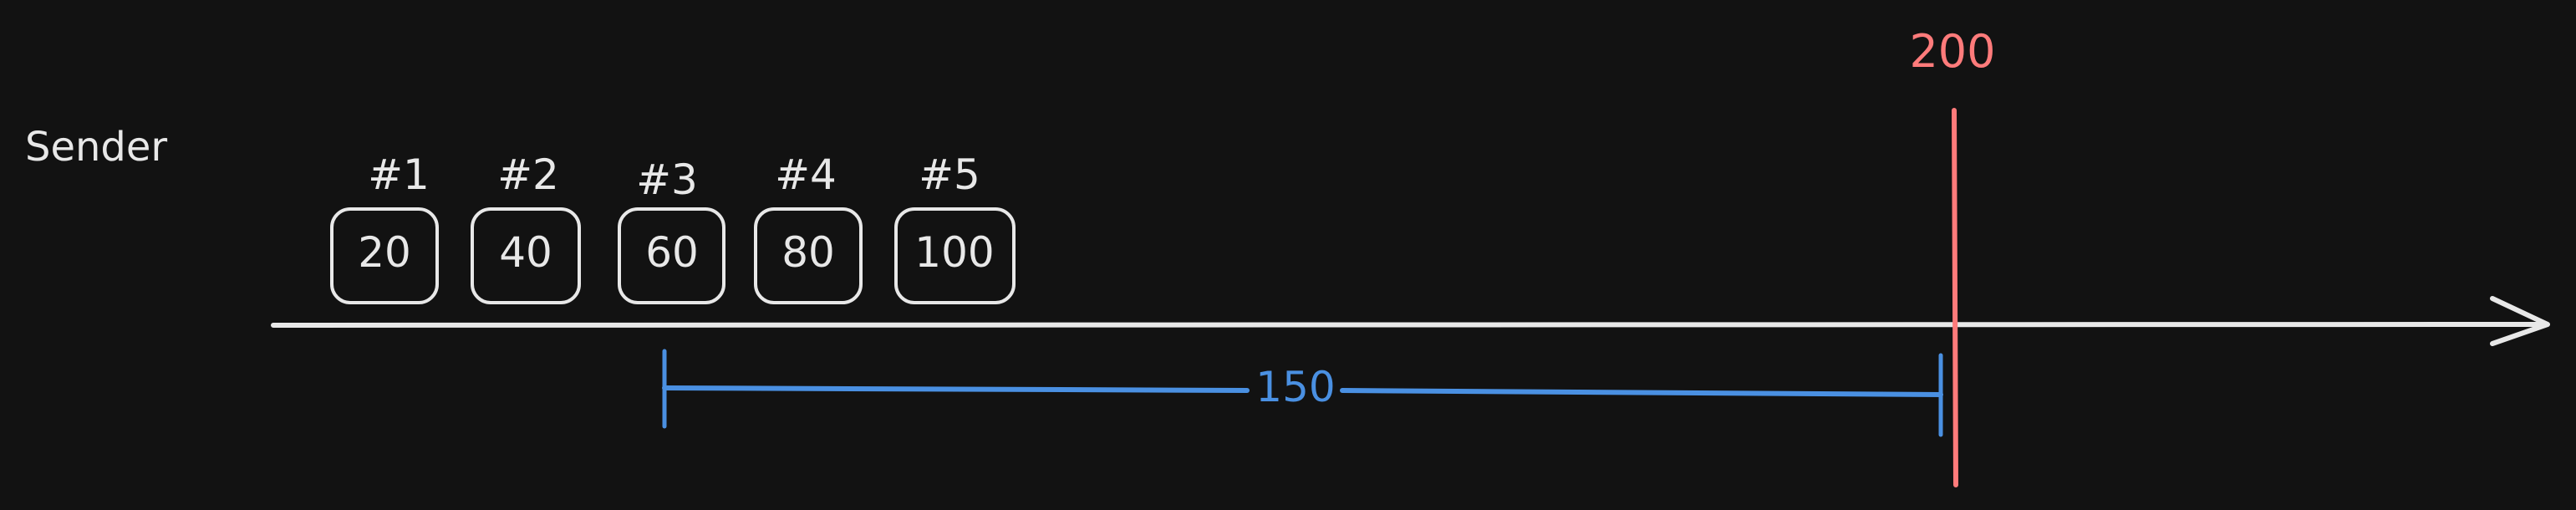 This screenshot has height=510, width=2576. I want to click on marker-line, so click(1955, 297).